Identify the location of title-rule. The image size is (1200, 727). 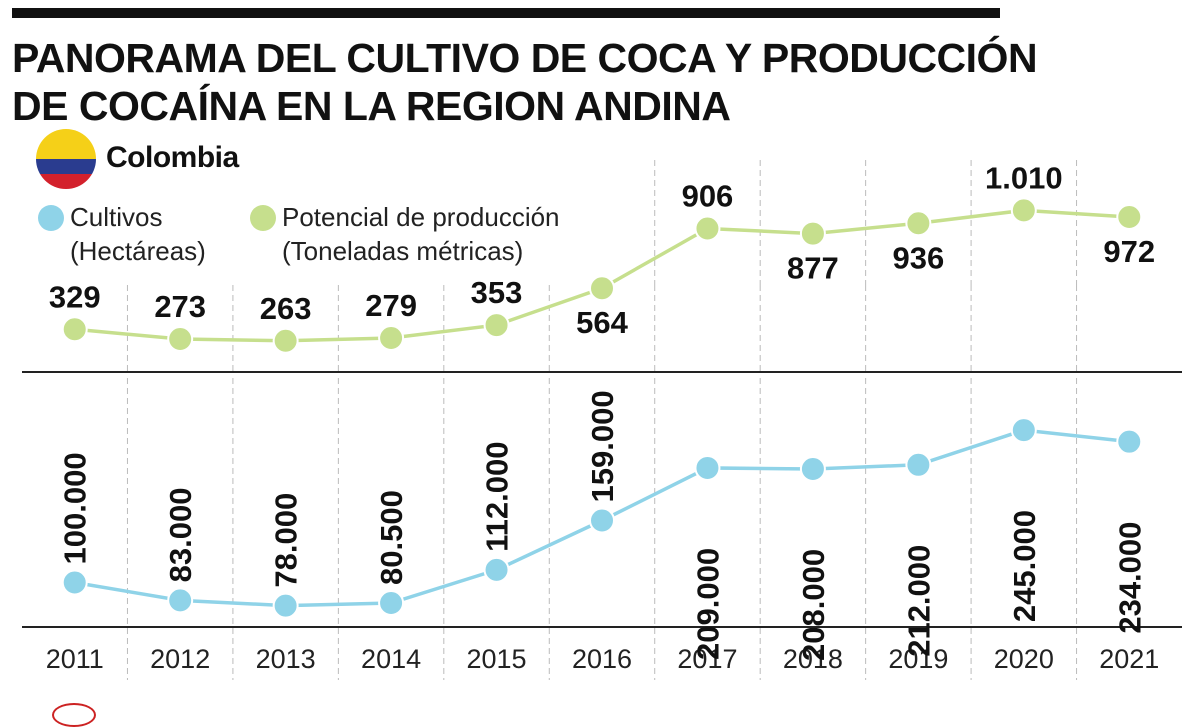
(506, 13).